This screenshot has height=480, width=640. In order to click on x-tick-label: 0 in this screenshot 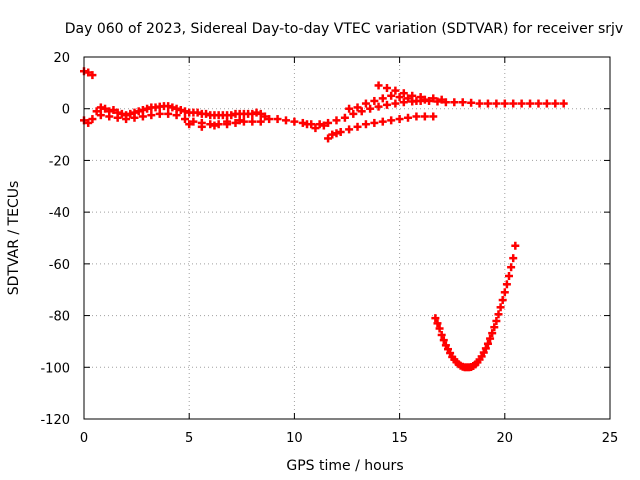, I will do `click(84, 438)`.